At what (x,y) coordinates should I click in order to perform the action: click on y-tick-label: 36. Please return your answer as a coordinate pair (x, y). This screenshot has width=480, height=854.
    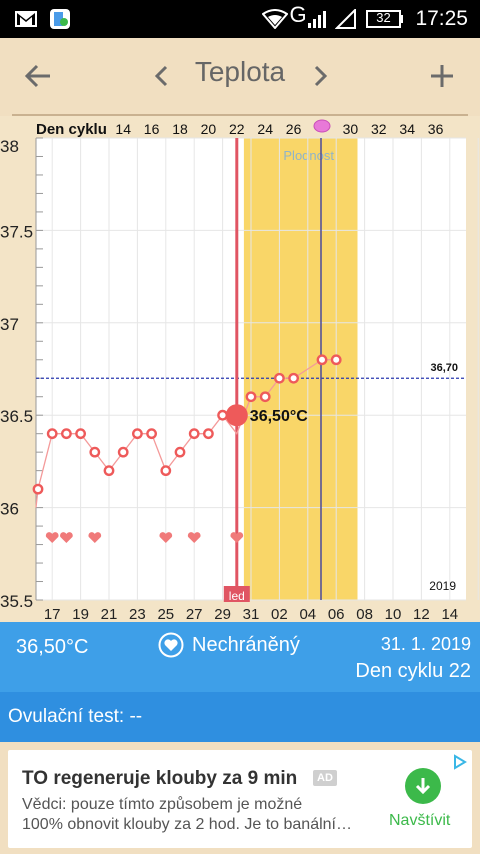
    Looking at the image, I should click on (9, 509).